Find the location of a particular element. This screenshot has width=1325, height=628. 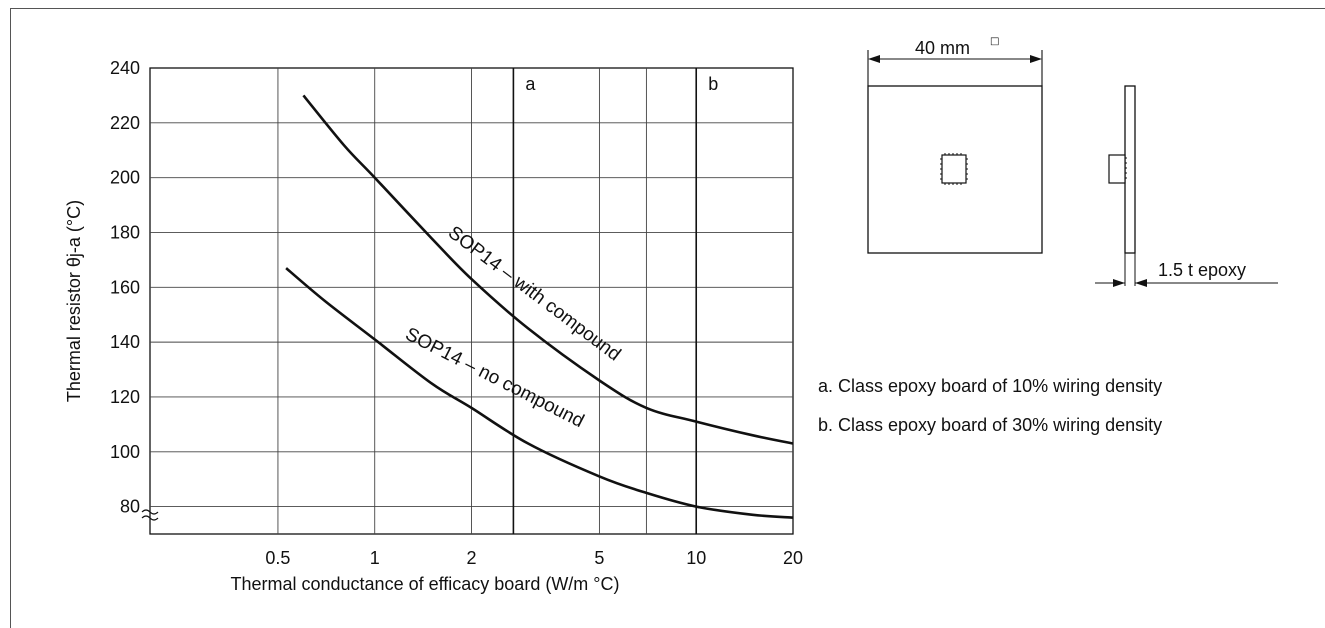

x-tick-label: 20 is located at coordinates (793, 558).